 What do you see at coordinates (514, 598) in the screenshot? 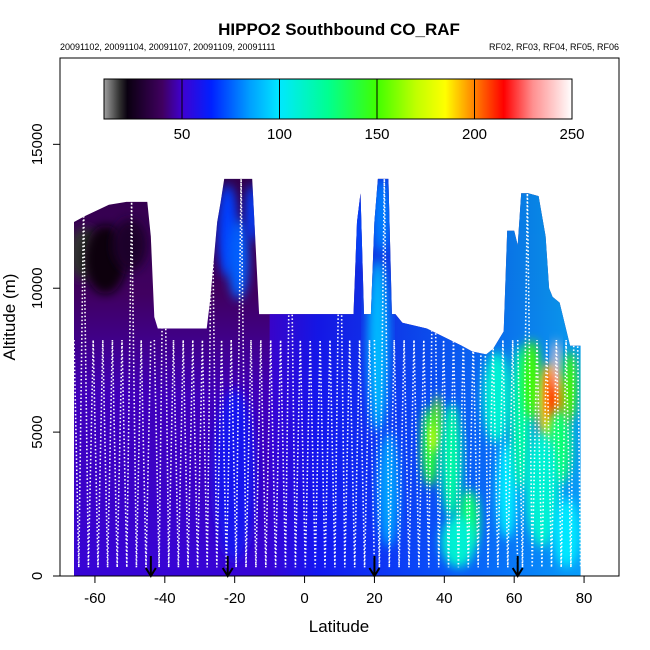
I see `x-tick-label: 60` at bounding box center [514, 598].